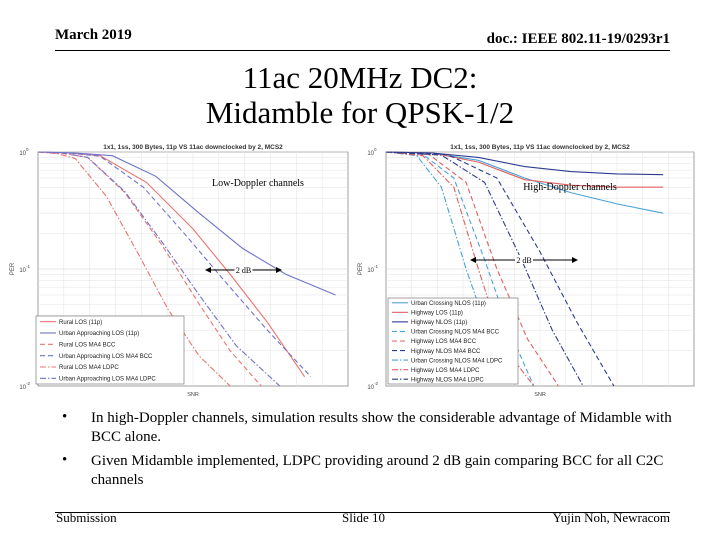 The image size is (720, 540). What do you see at coordinates (362, 50) in the screenshot?
I see `header-rule` at bounding box center [362, 50].